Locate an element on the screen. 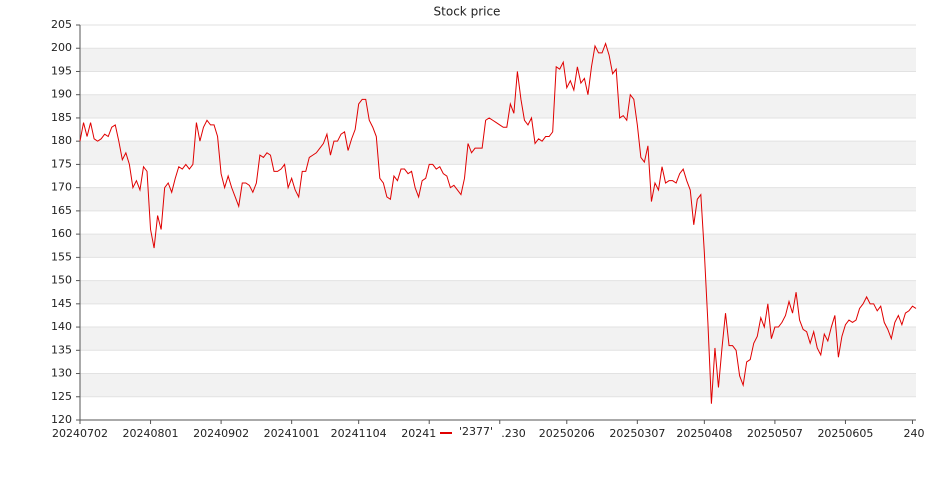 The height and width of the screenshot is (500, 935). x-tick-label: 20241 is located at coordinates (418, 433).